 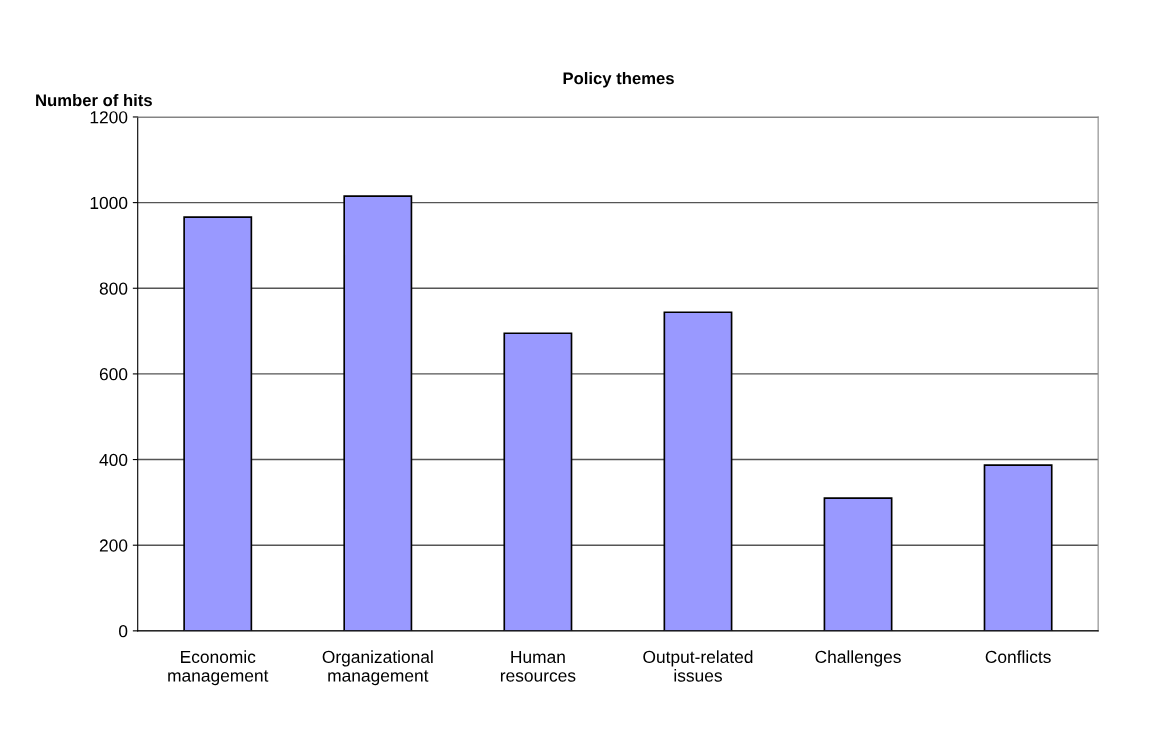 I want to click on x-tick-label: Conflicts, so click(x=1018, y=657).